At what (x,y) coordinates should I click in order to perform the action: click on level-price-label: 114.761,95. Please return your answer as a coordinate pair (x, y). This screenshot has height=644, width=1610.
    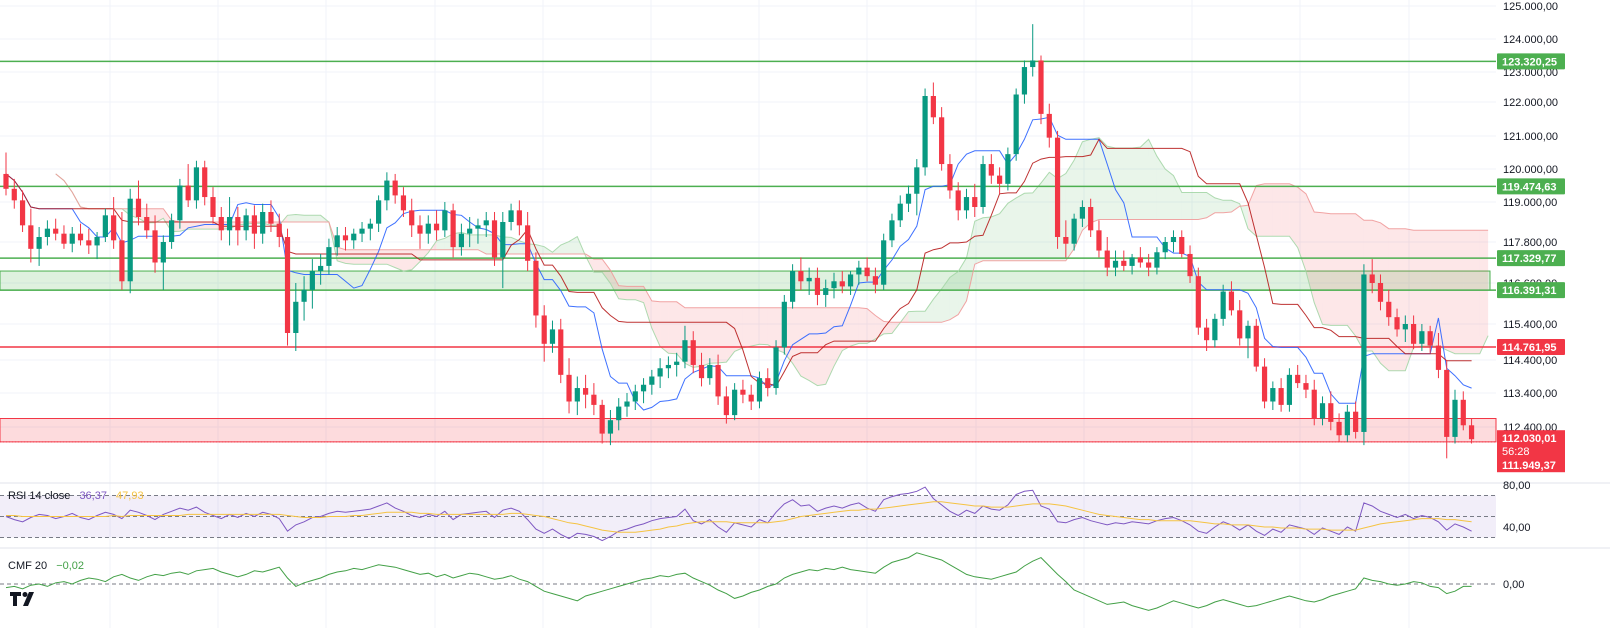
    Looking at the image, I should click on (1529, 348).